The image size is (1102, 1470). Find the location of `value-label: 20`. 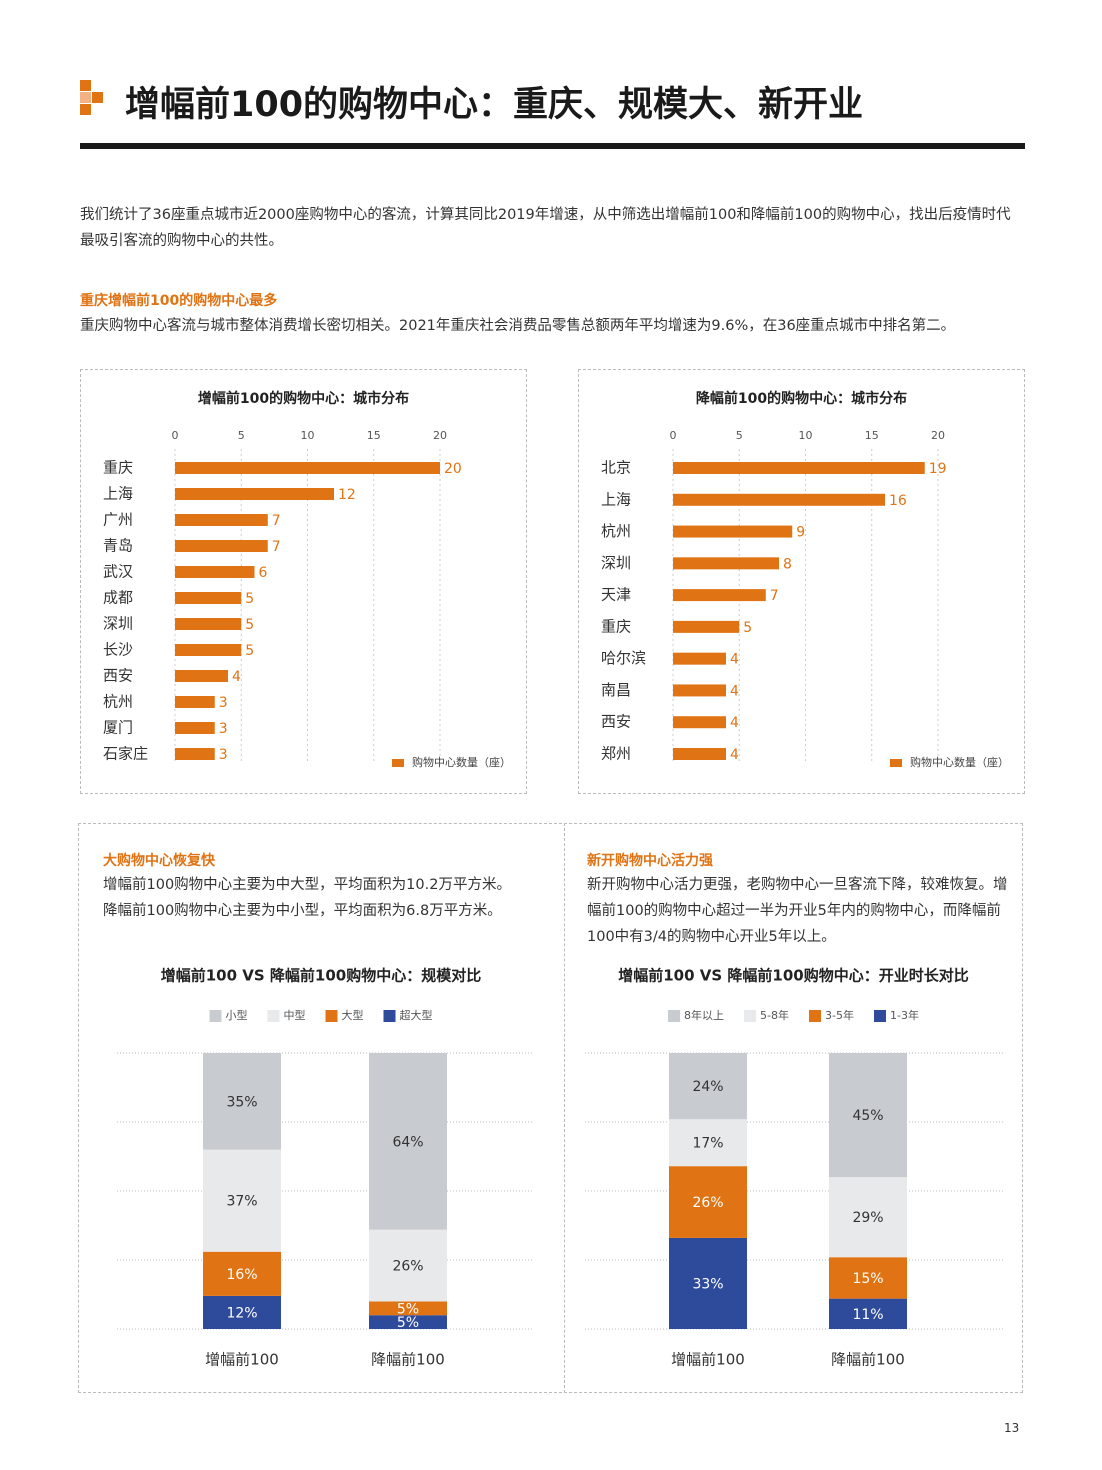

value-label: 20 is located at coordinates (453, 469).